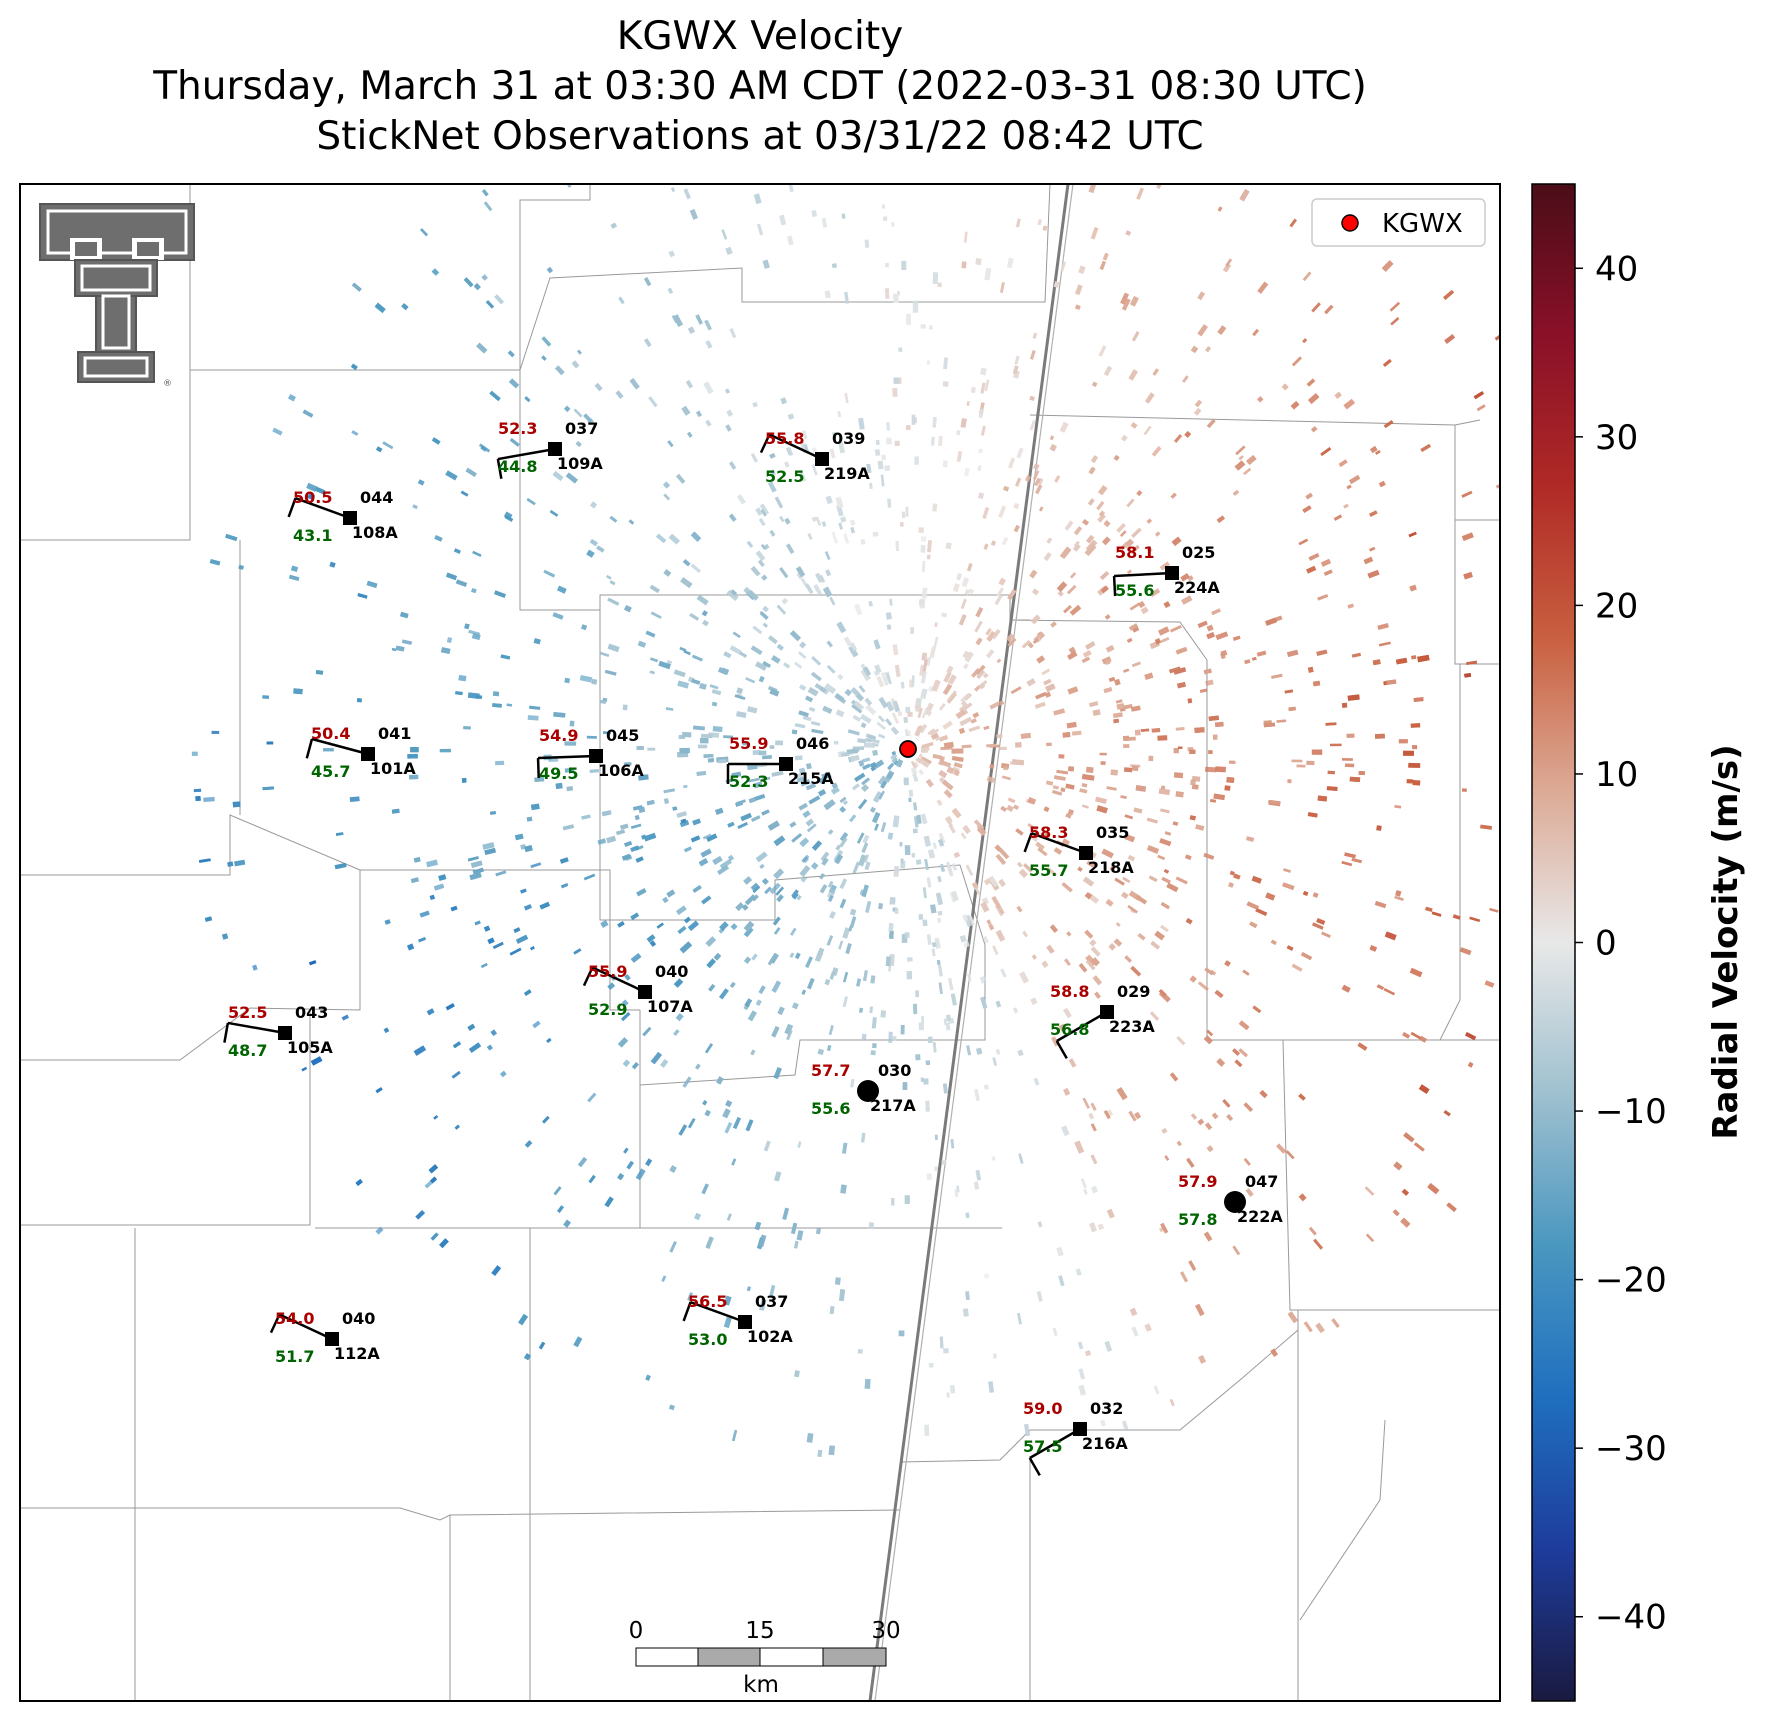 The width and height of the screenshot is (1773, 1716). What do you see at coordinates (330, 771) in the screenshot?
I see `station-dewpoint: 45.7` at bounding box center [330, 771].